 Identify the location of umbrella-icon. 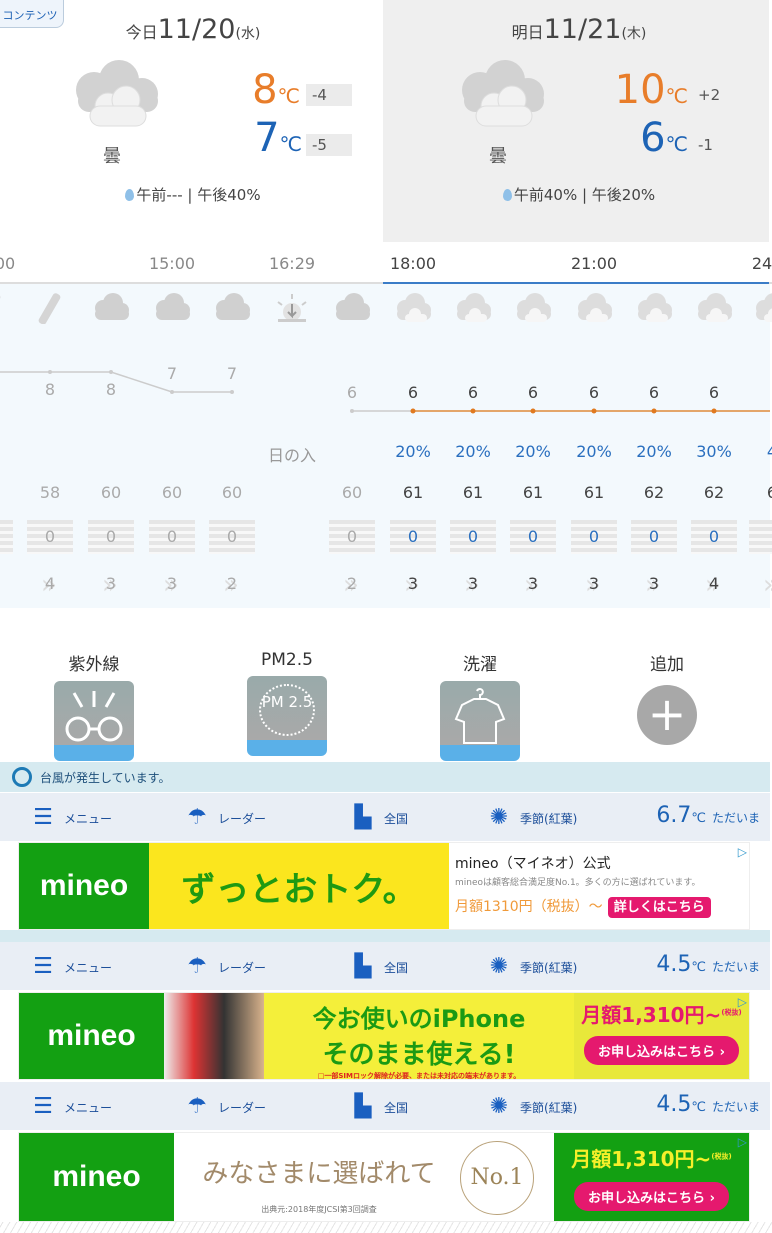
(50, 308).